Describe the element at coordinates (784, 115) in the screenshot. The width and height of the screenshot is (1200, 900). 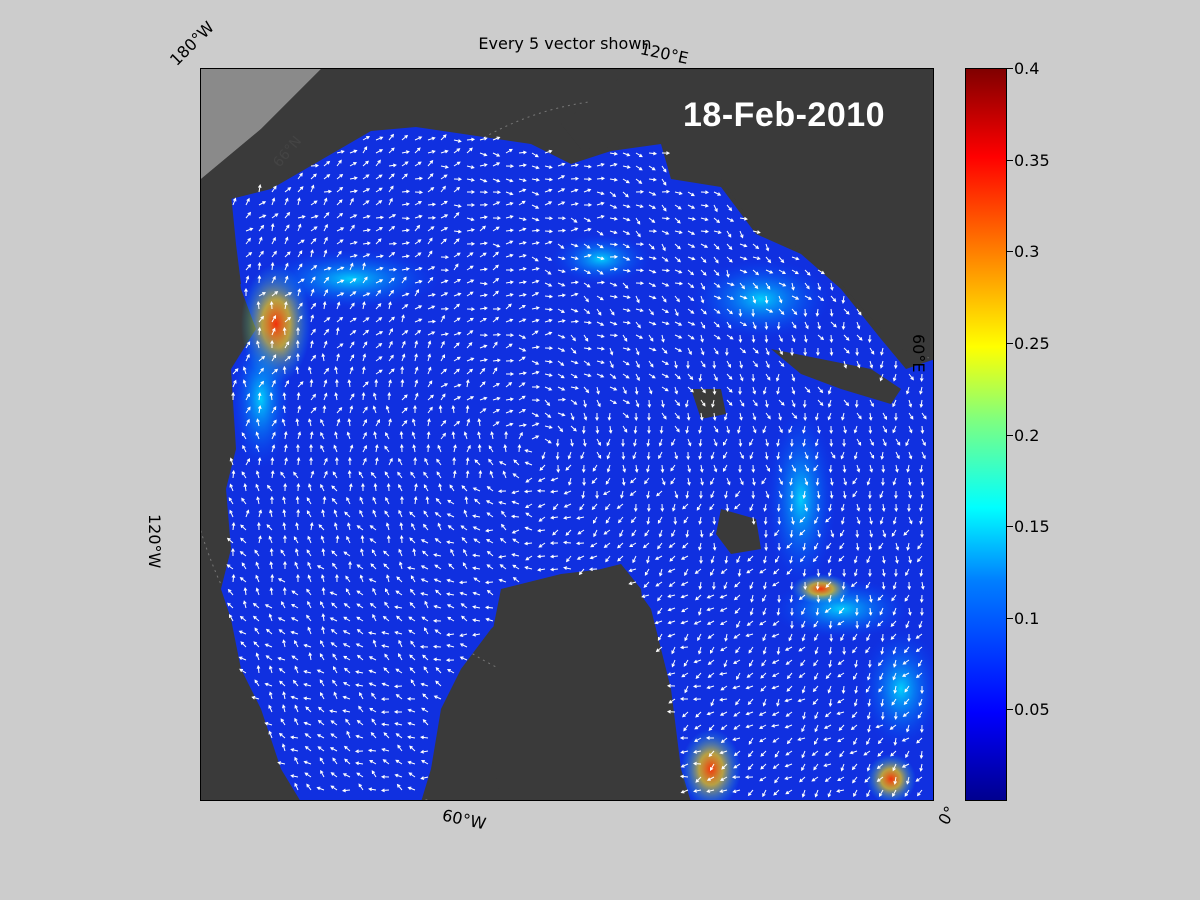
I see `date-label: 18-Feb-2010` at that location.